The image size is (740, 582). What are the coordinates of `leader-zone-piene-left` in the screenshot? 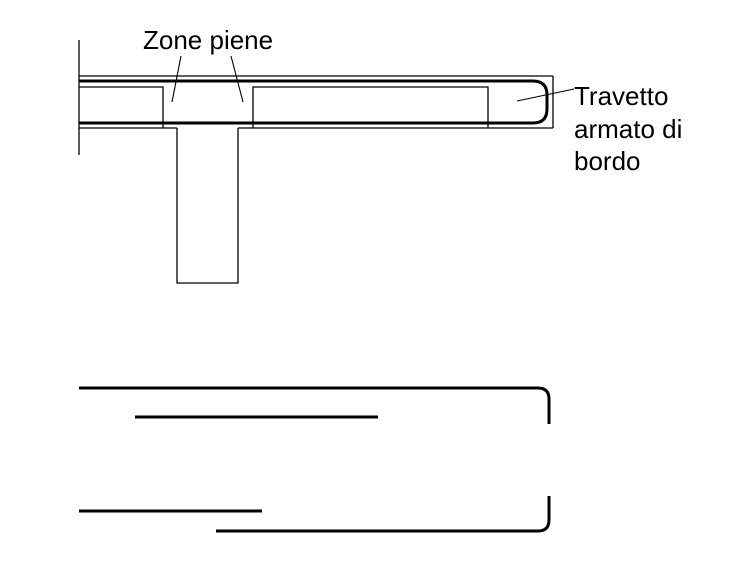 It's located at (176, 79).